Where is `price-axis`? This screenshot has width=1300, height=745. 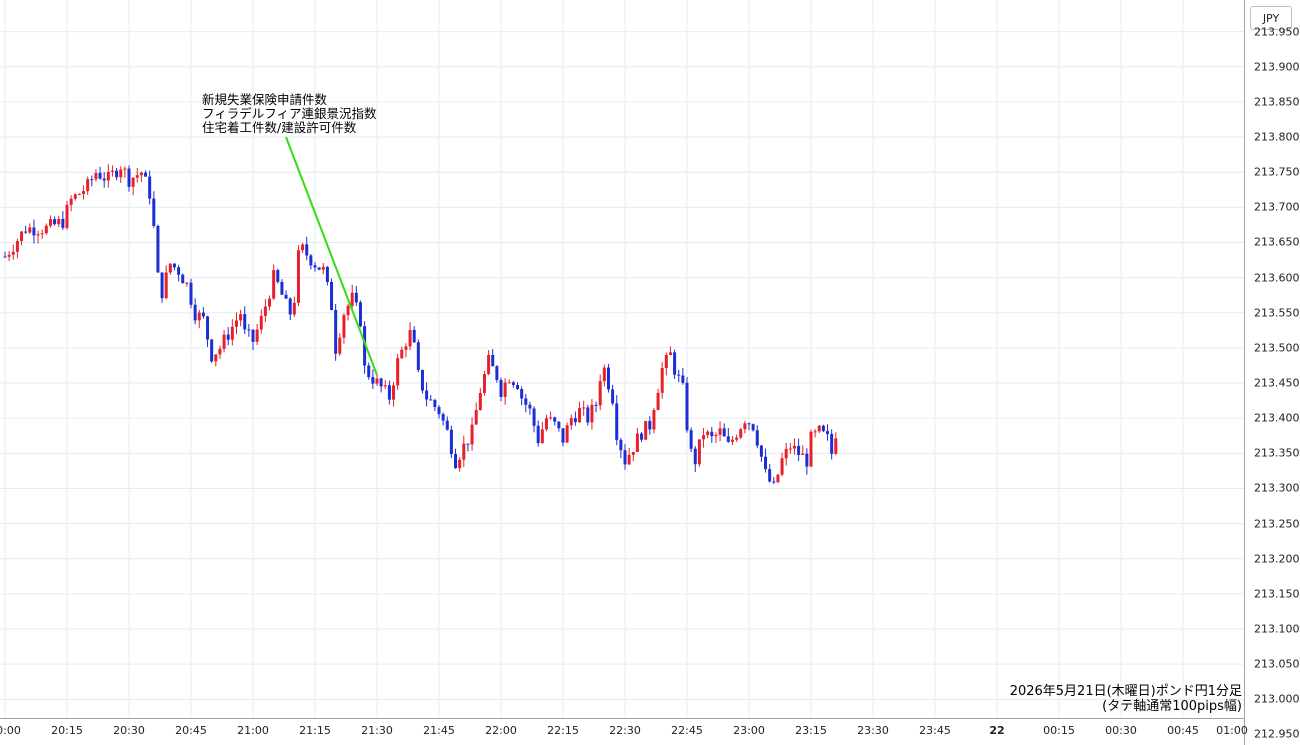
price-axis is located at coordinates (1272, 372).